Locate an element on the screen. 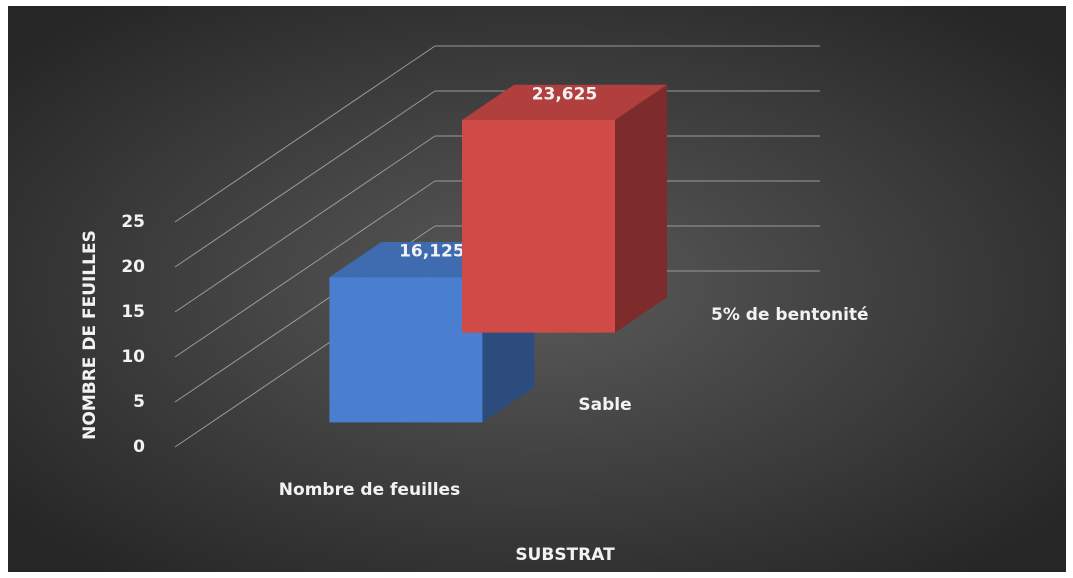 This screenshot has width=1073, height=578. depth-axis-label: 5% de bentonité is located at coordinates (790, 315).